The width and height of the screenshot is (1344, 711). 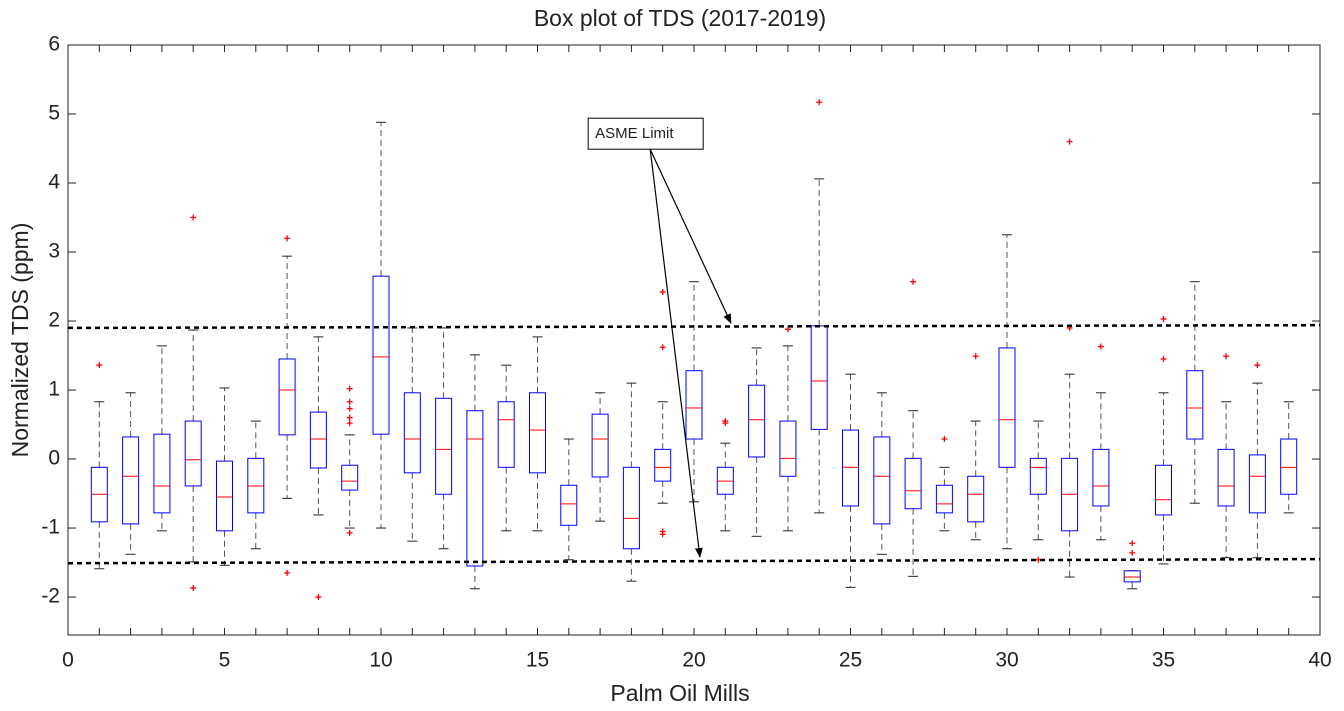 I want to click on y-tick-label: 2, so click(x=54, y=320).